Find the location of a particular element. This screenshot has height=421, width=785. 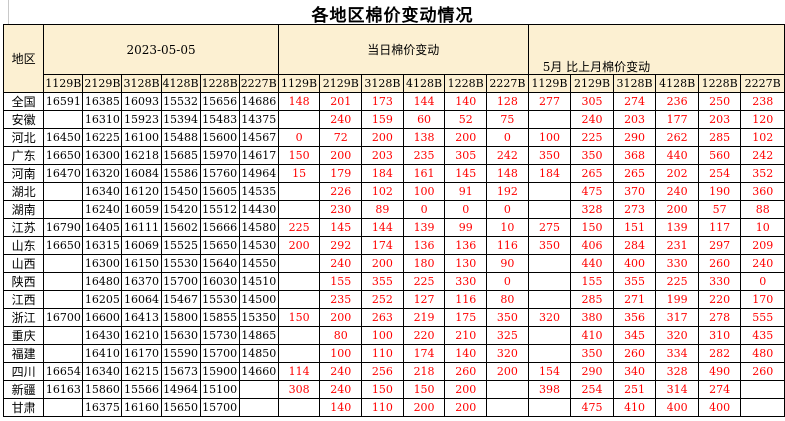

grade-column-header: 1228B is located at coordinates (219, 83).